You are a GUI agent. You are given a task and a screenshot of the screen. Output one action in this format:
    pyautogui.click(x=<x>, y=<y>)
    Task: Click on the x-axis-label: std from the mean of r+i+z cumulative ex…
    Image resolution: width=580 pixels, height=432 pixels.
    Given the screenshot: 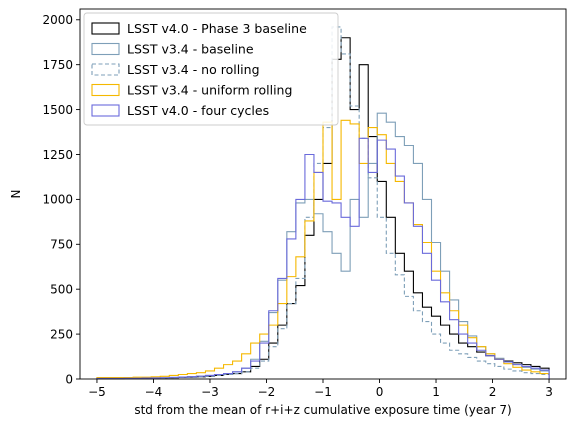 What is the action you would take?
    pyautogui.click(x=322, y=410)
    